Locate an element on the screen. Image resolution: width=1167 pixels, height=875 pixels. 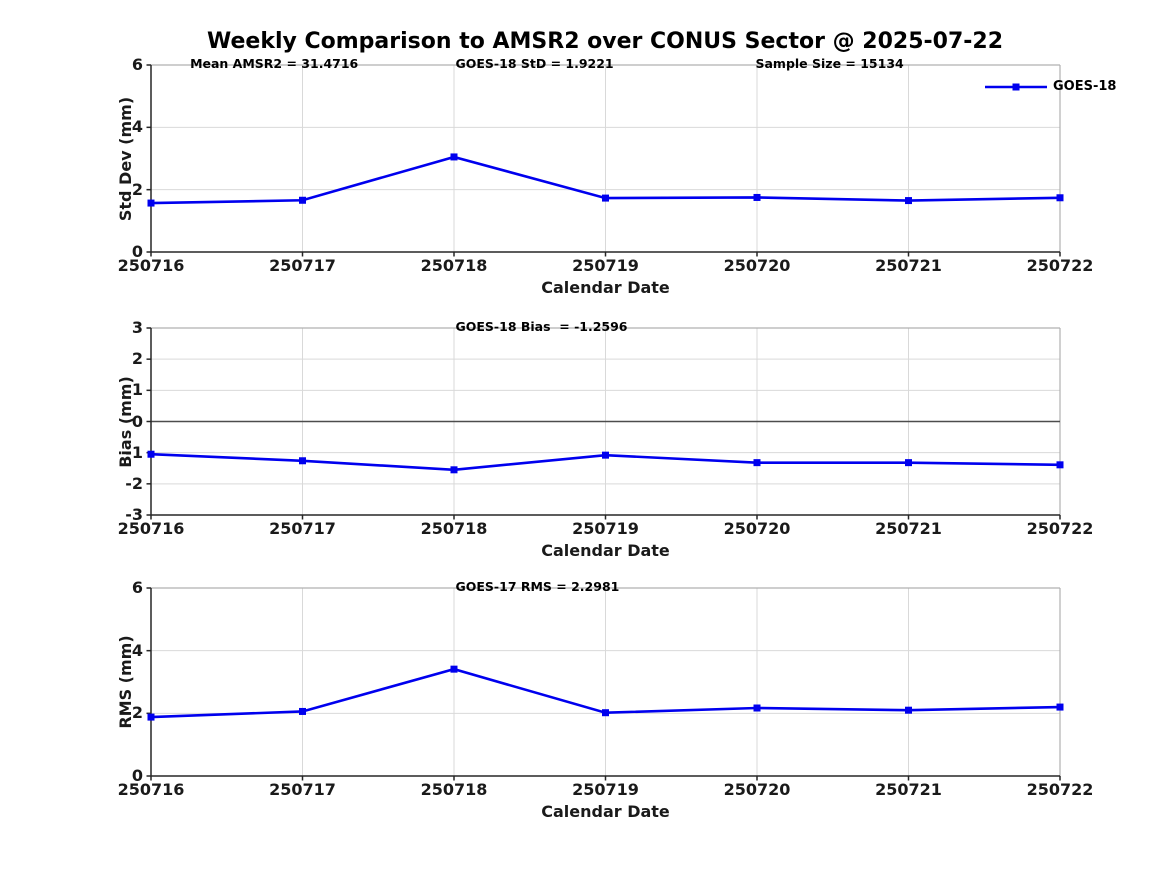
y-tick-label: 1 is located at coordinates (137, 390).